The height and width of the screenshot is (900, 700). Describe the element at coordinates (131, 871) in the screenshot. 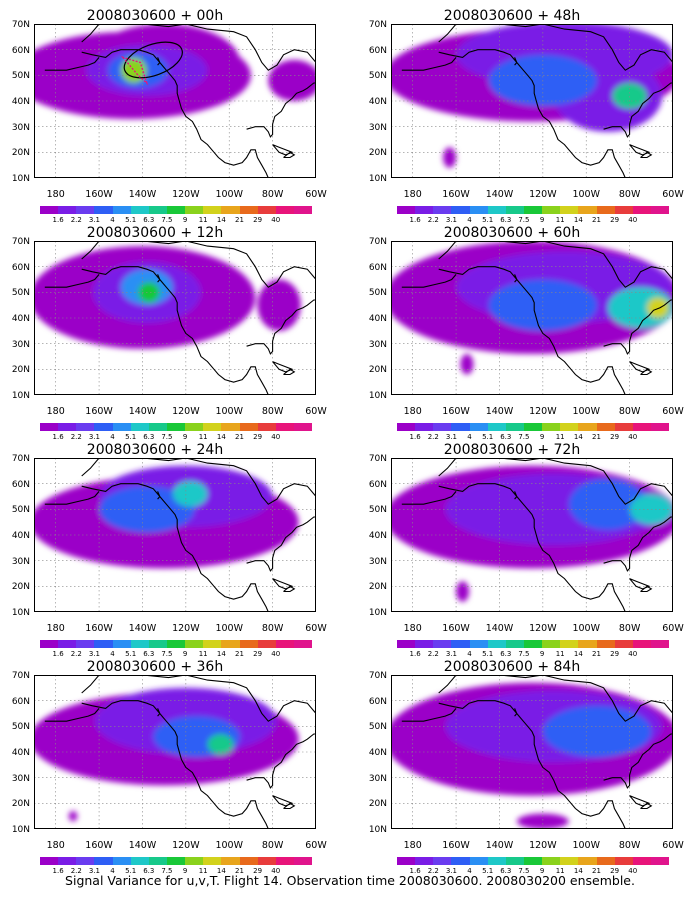

I see `colorbar-label: 5.1` at that location.